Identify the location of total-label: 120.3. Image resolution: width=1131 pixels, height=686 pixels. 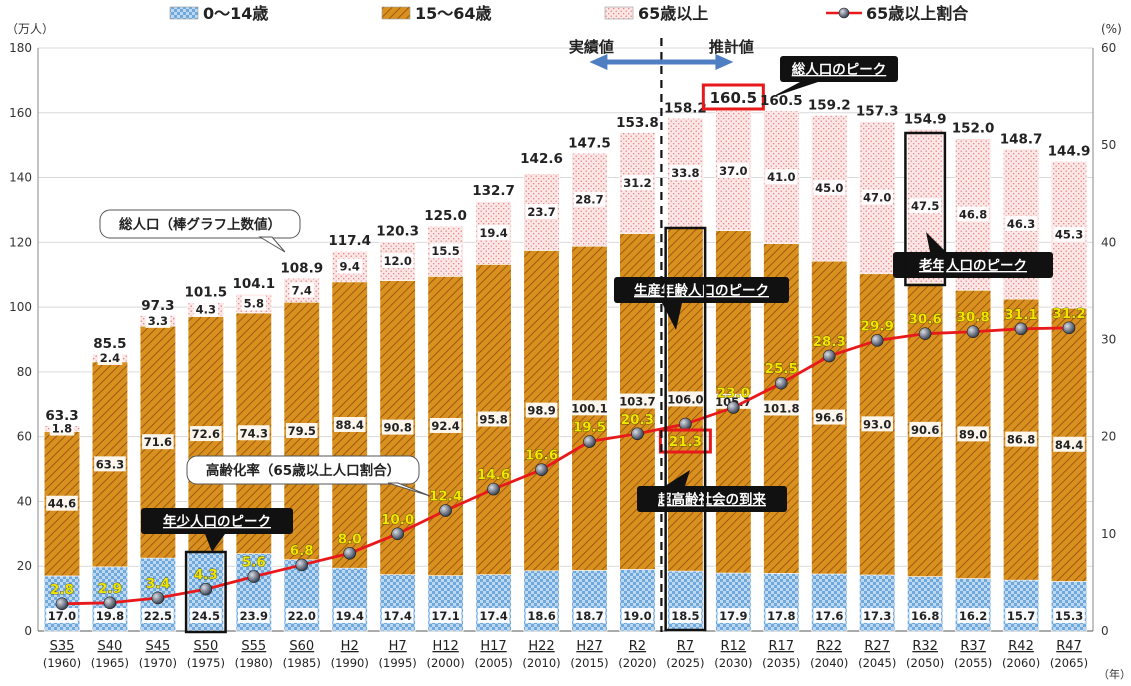
(397, 231).